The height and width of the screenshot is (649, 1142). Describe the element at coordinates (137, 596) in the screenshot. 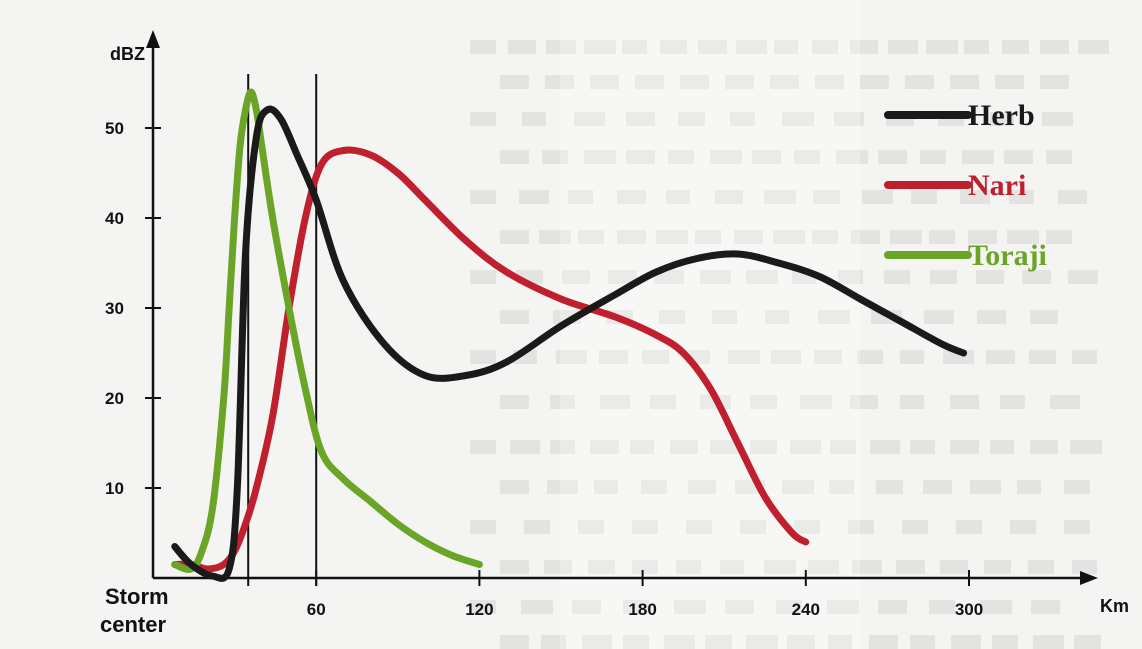

I see `storm-center-line: Storm` at that location.